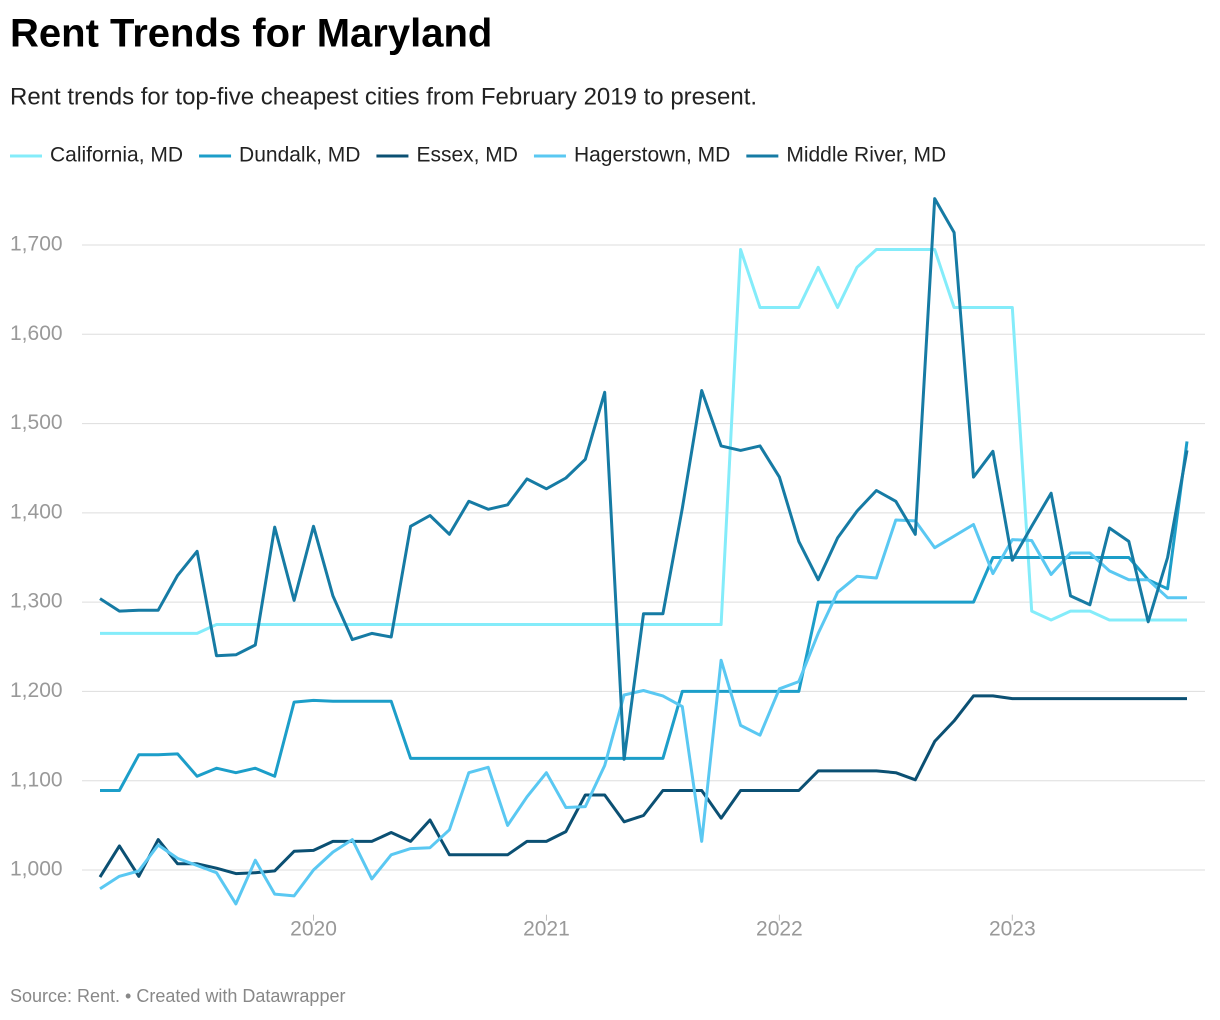 The width and height of the screenshot is (1220, 1020). Describe the element at coordinates (177, 996) in the screenshot. I see `source-note: Source: Rent. • Created with Datawrapper` at that location.